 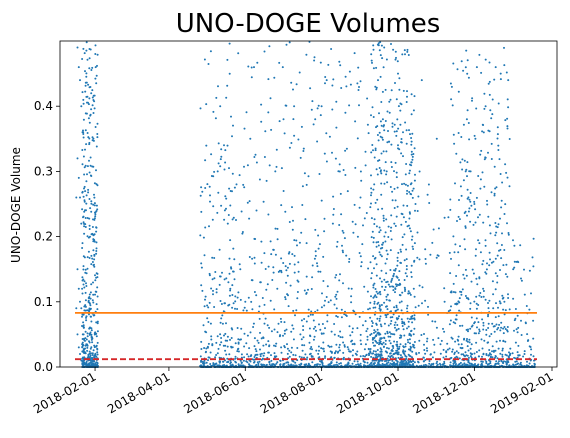 What do you see at coordinates (308, 24) in the screenshot?
I see `chart-title: UNO-DOGE Volumes` at bounding box center [308, 24].